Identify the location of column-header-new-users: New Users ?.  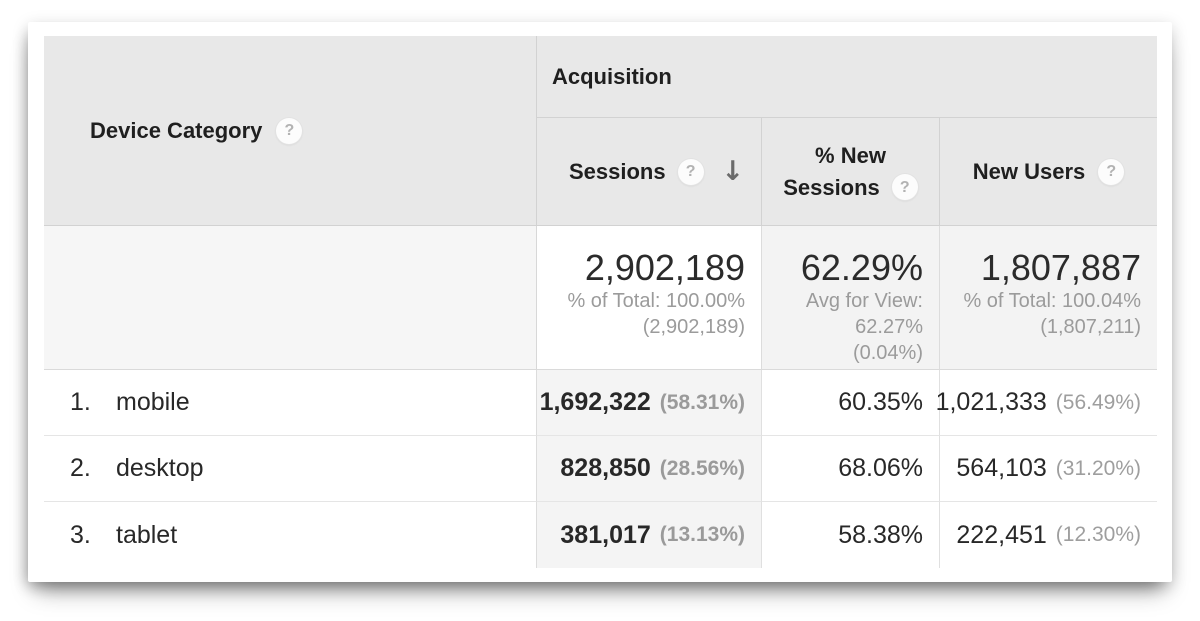
(1048, 172).